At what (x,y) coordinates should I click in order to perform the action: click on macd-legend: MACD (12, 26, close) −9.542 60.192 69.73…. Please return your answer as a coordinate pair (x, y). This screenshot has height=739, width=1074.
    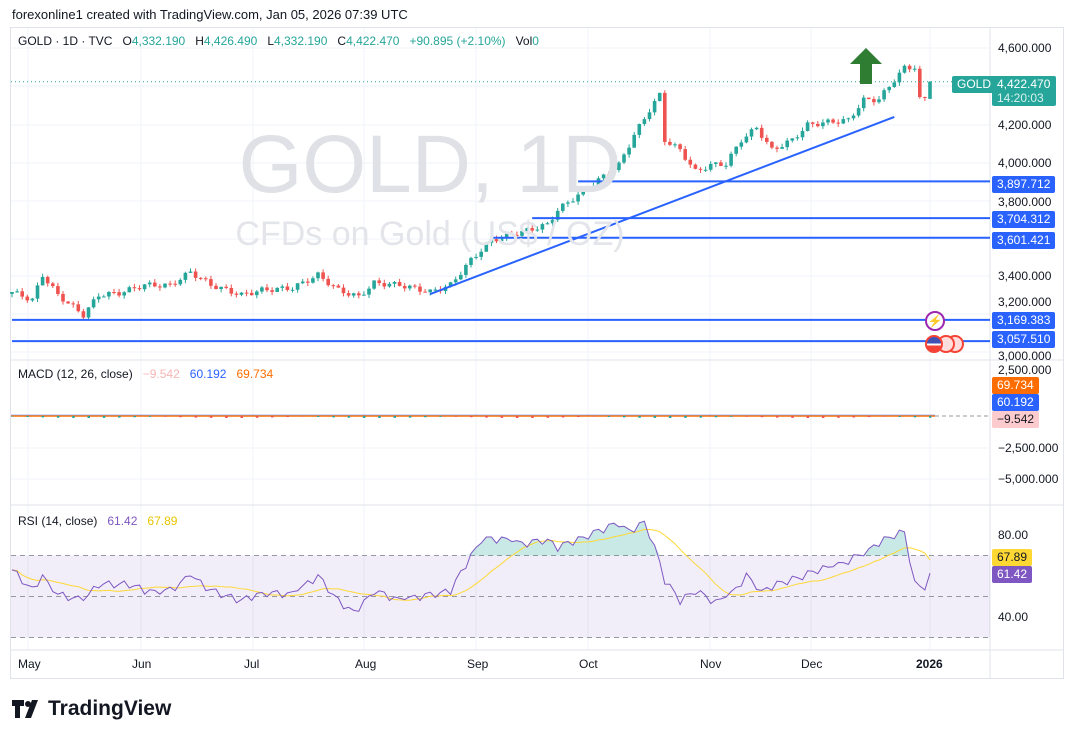
    Looking at the image, I should click on (145, 374).